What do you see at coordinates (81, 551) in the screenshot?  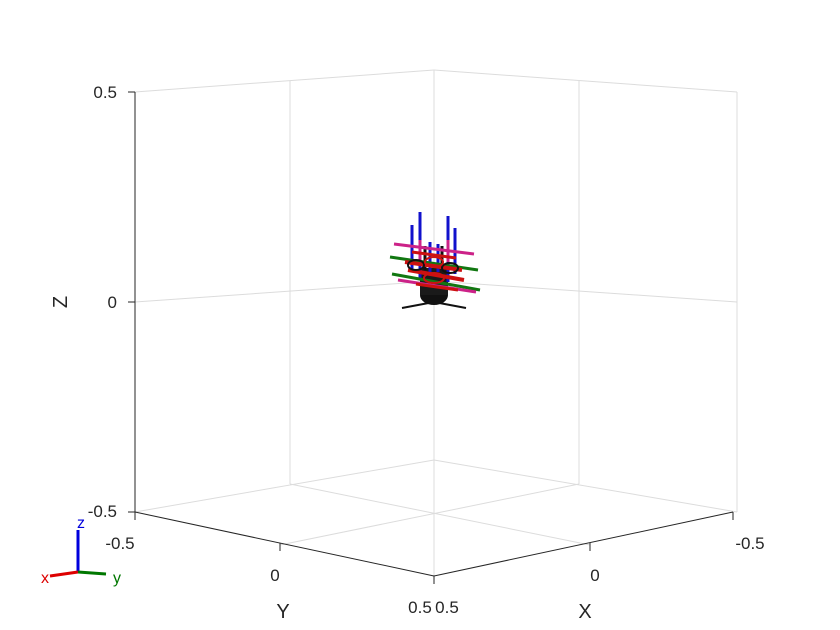 I see `orientation-triad: z y x` at bounding box center [81, 551].